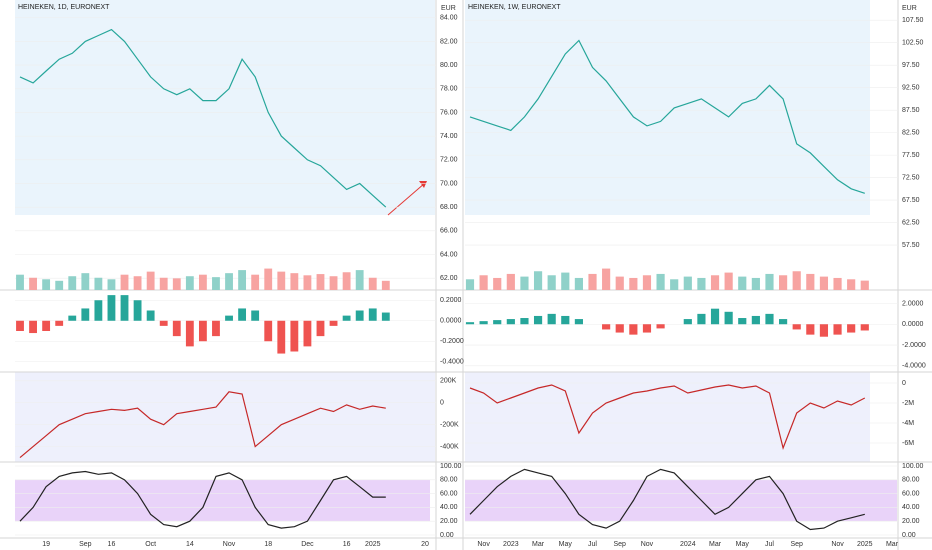 The image size is (932, 550). What do you see at coordinates (914, 366) in the screenshot?
I see `y-tick-label: -4.0000` at bounding box center [914, 366].